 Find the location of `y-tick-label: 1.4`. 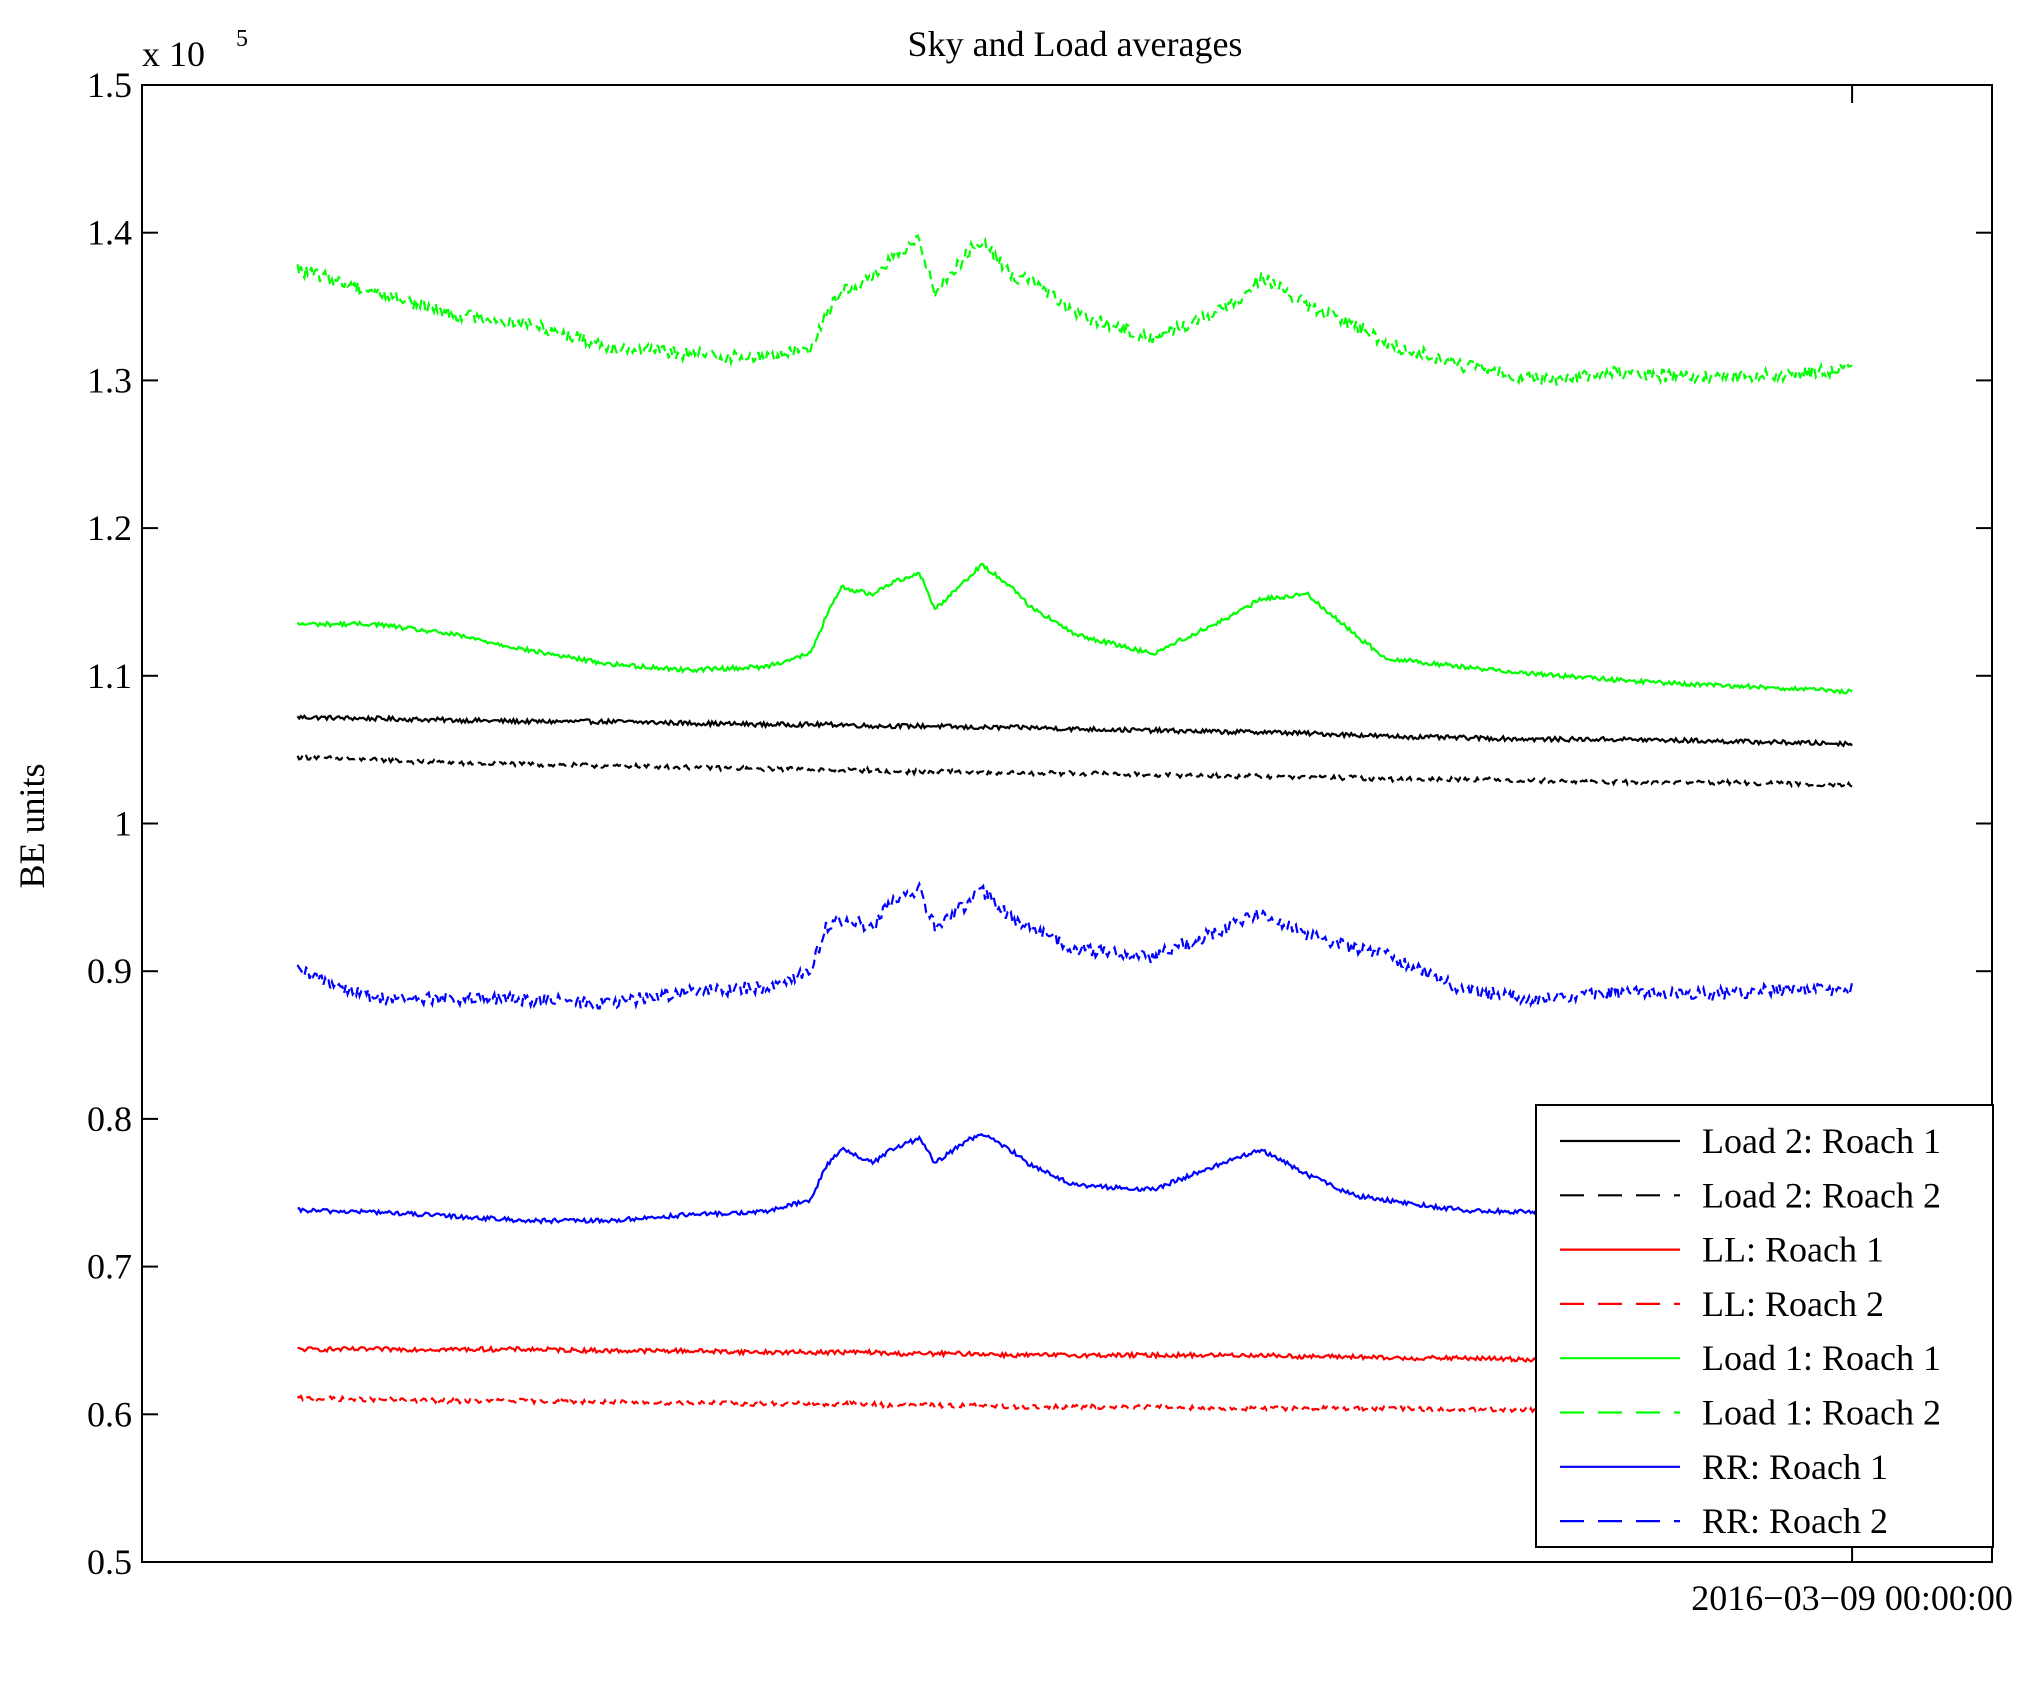

y-tick-label: 1.4 is located at coordinates (109, 233).